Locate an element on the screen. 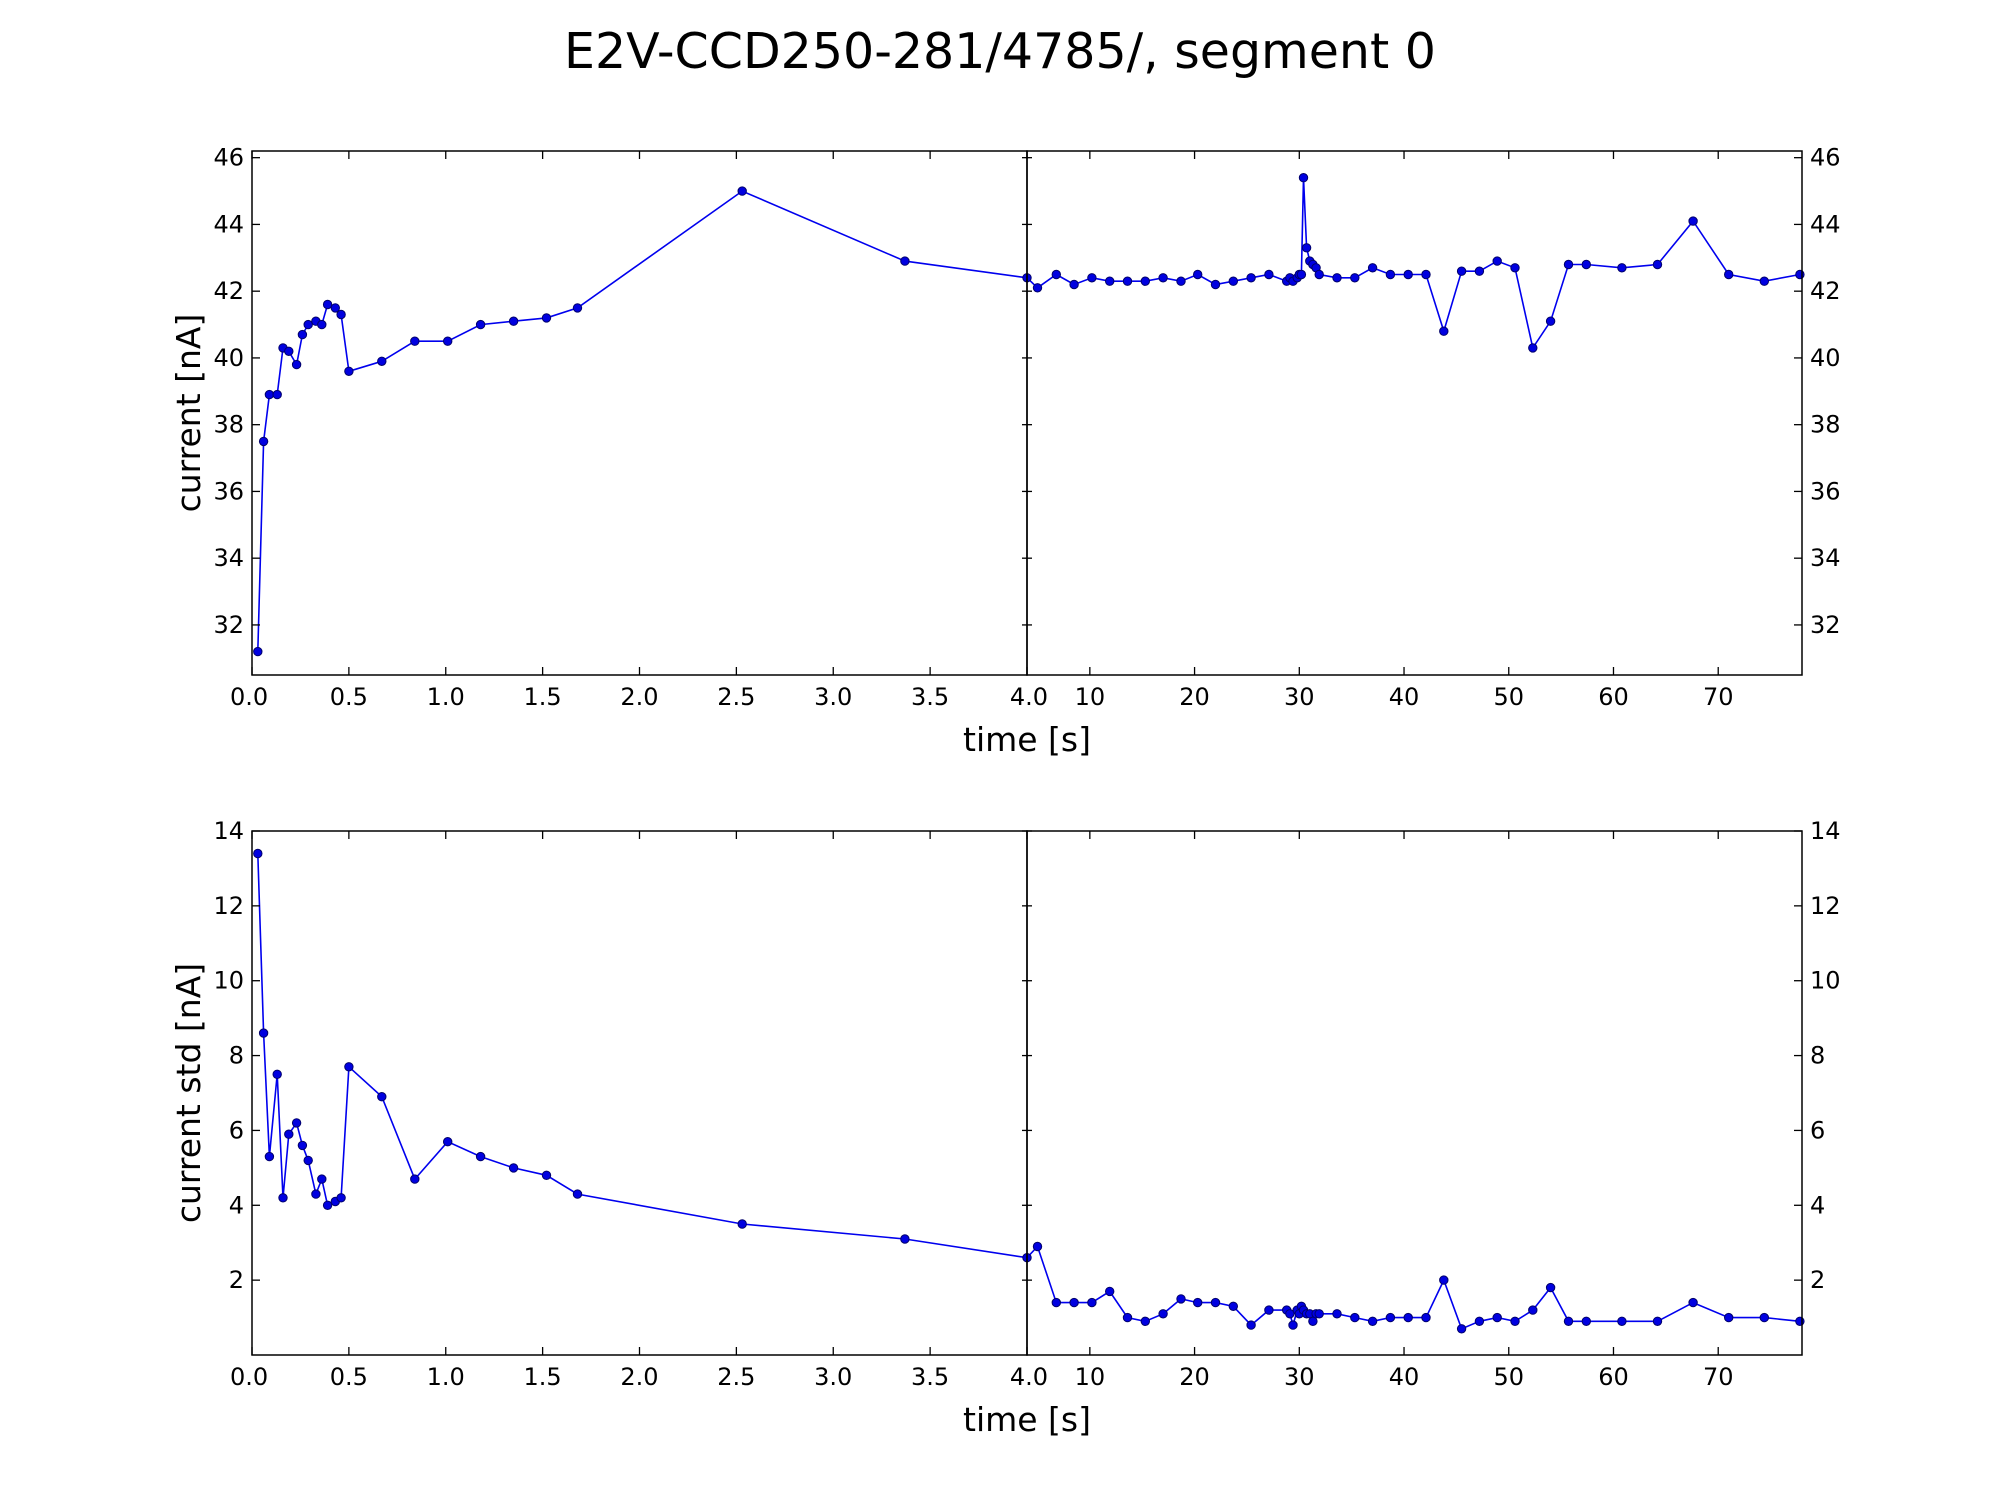  y-tick-label-right: 34 is located at coordinates (1825, 558).